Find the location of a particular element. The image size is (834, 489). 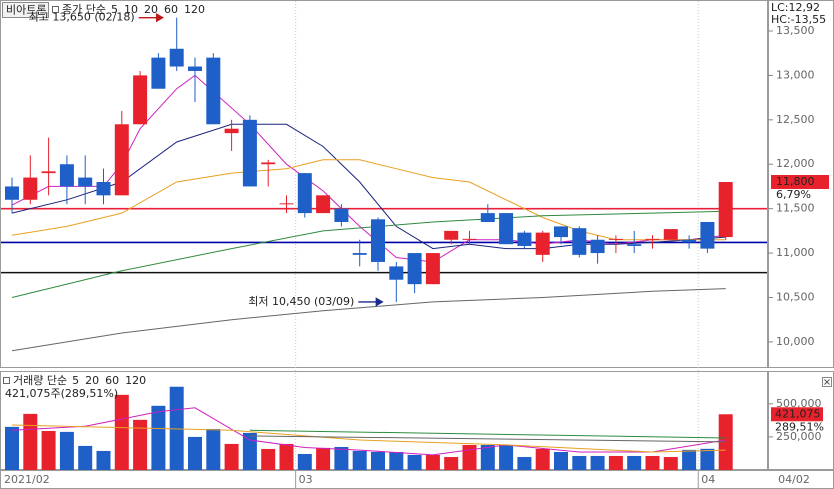

y-tick-label: 10,000 is located at coordinates (795, 341).